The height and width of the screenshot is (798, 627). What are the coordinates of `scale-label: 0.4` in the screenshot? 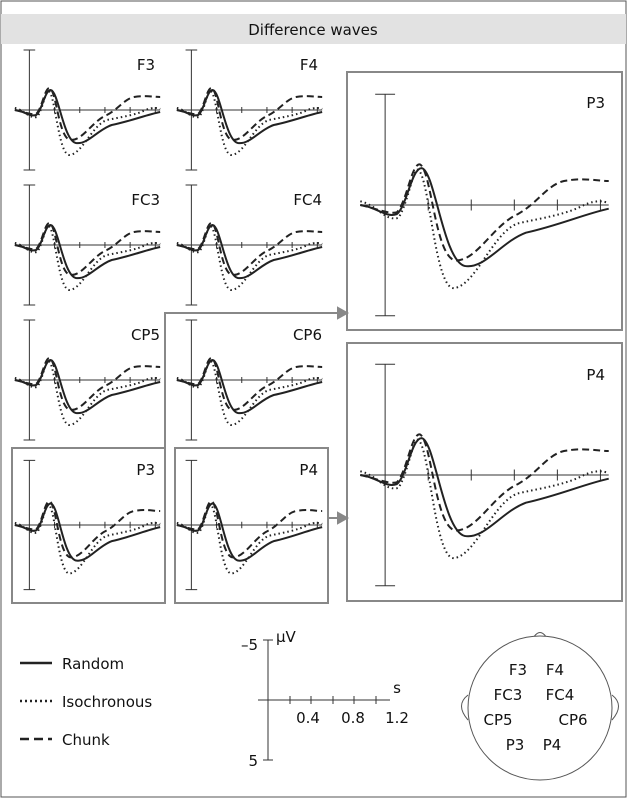 It's located at (308, 718).